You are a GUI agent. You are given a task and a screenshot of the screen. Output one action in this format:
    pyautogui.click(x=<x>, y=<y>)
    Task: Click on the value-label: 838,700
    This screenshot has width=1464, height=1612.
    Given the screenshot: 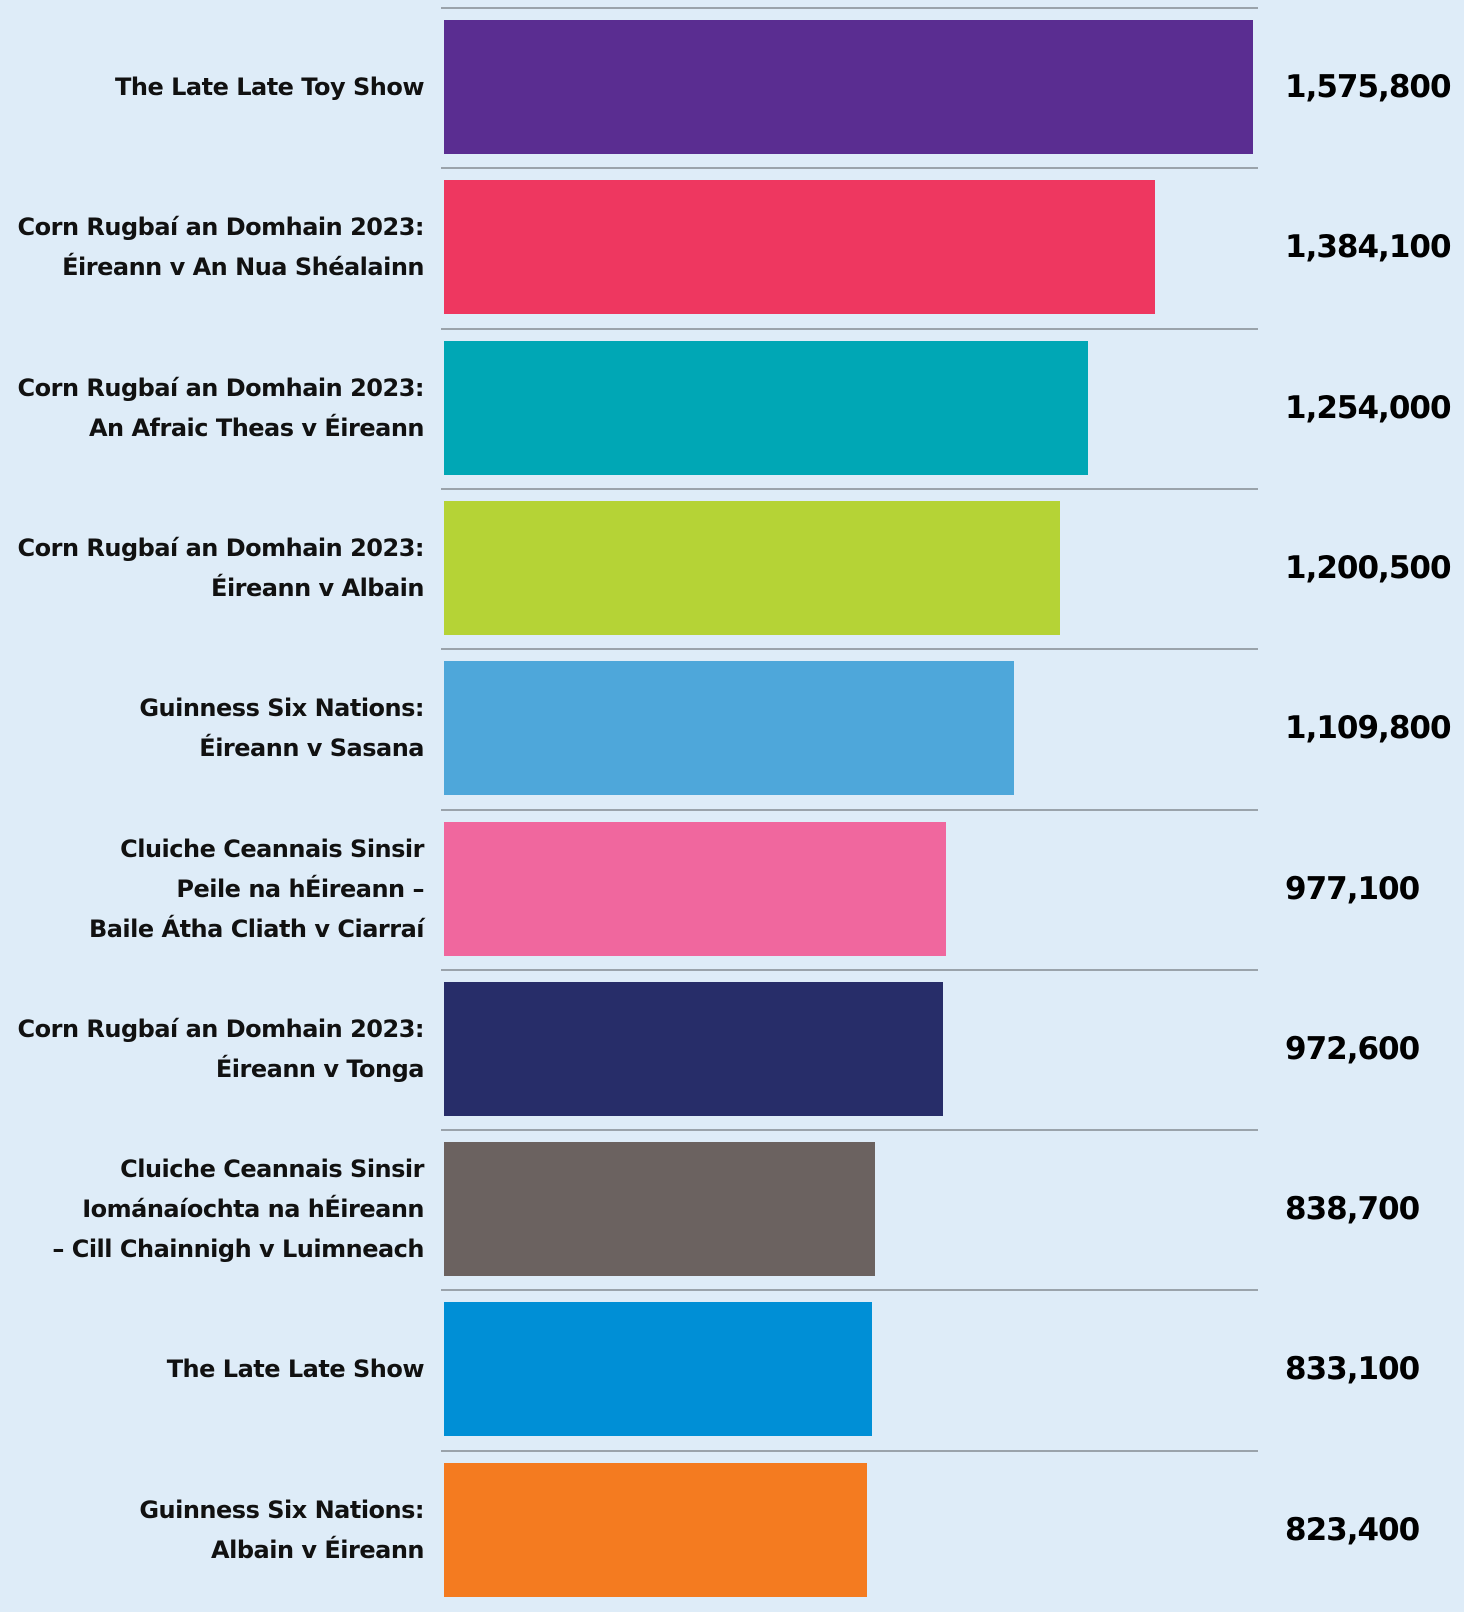 What is the action you would take?
    pyautogui.click(x=1352, y=1209)
    